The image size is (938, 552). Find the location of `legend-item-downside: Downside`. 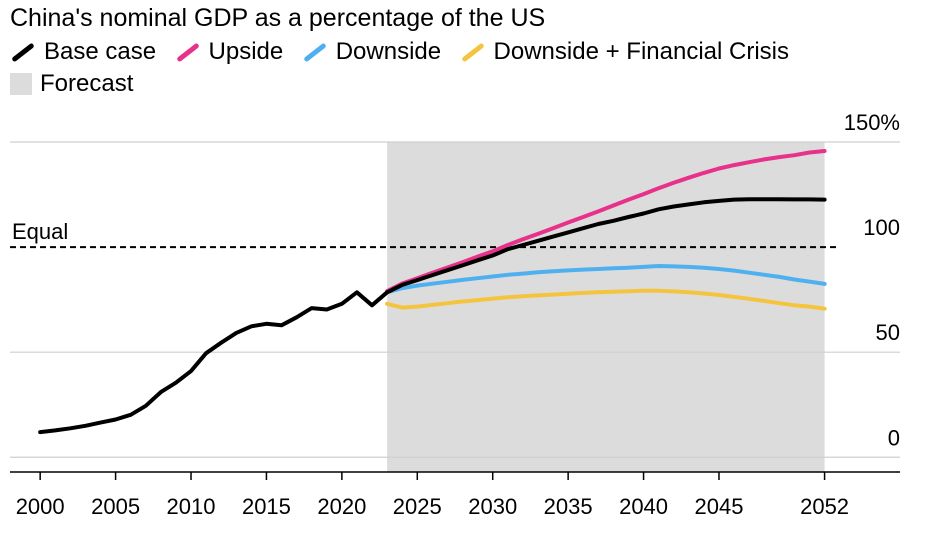

legend-item-downside: Downside is located at coordinates (371, 52).